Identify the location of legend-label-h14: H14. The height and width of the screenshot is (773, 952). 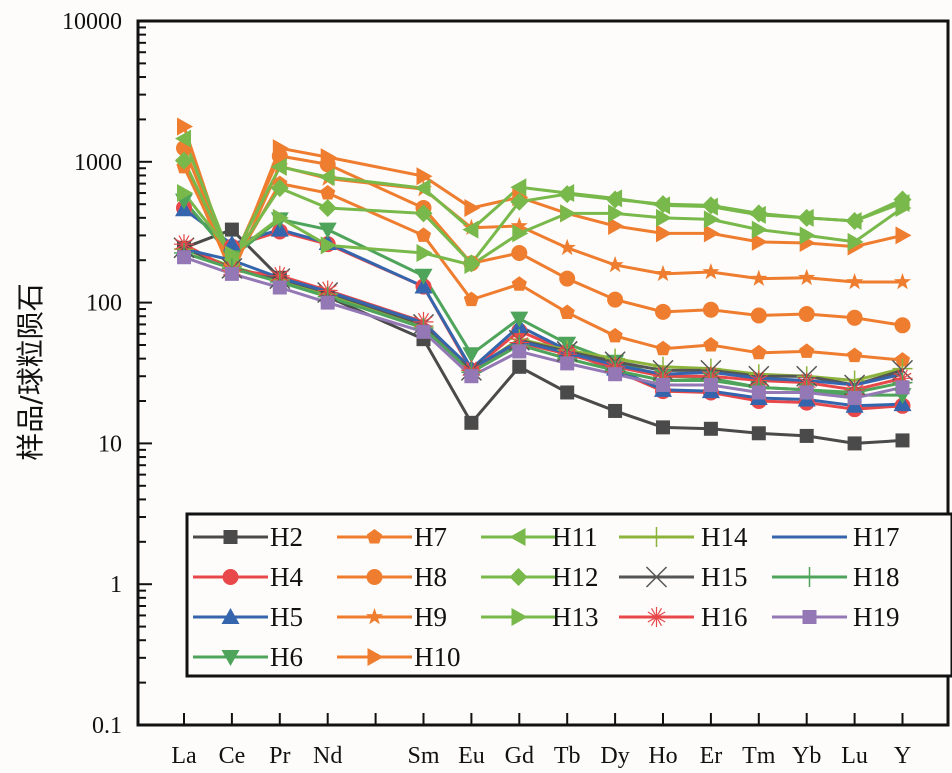
(724, 537).